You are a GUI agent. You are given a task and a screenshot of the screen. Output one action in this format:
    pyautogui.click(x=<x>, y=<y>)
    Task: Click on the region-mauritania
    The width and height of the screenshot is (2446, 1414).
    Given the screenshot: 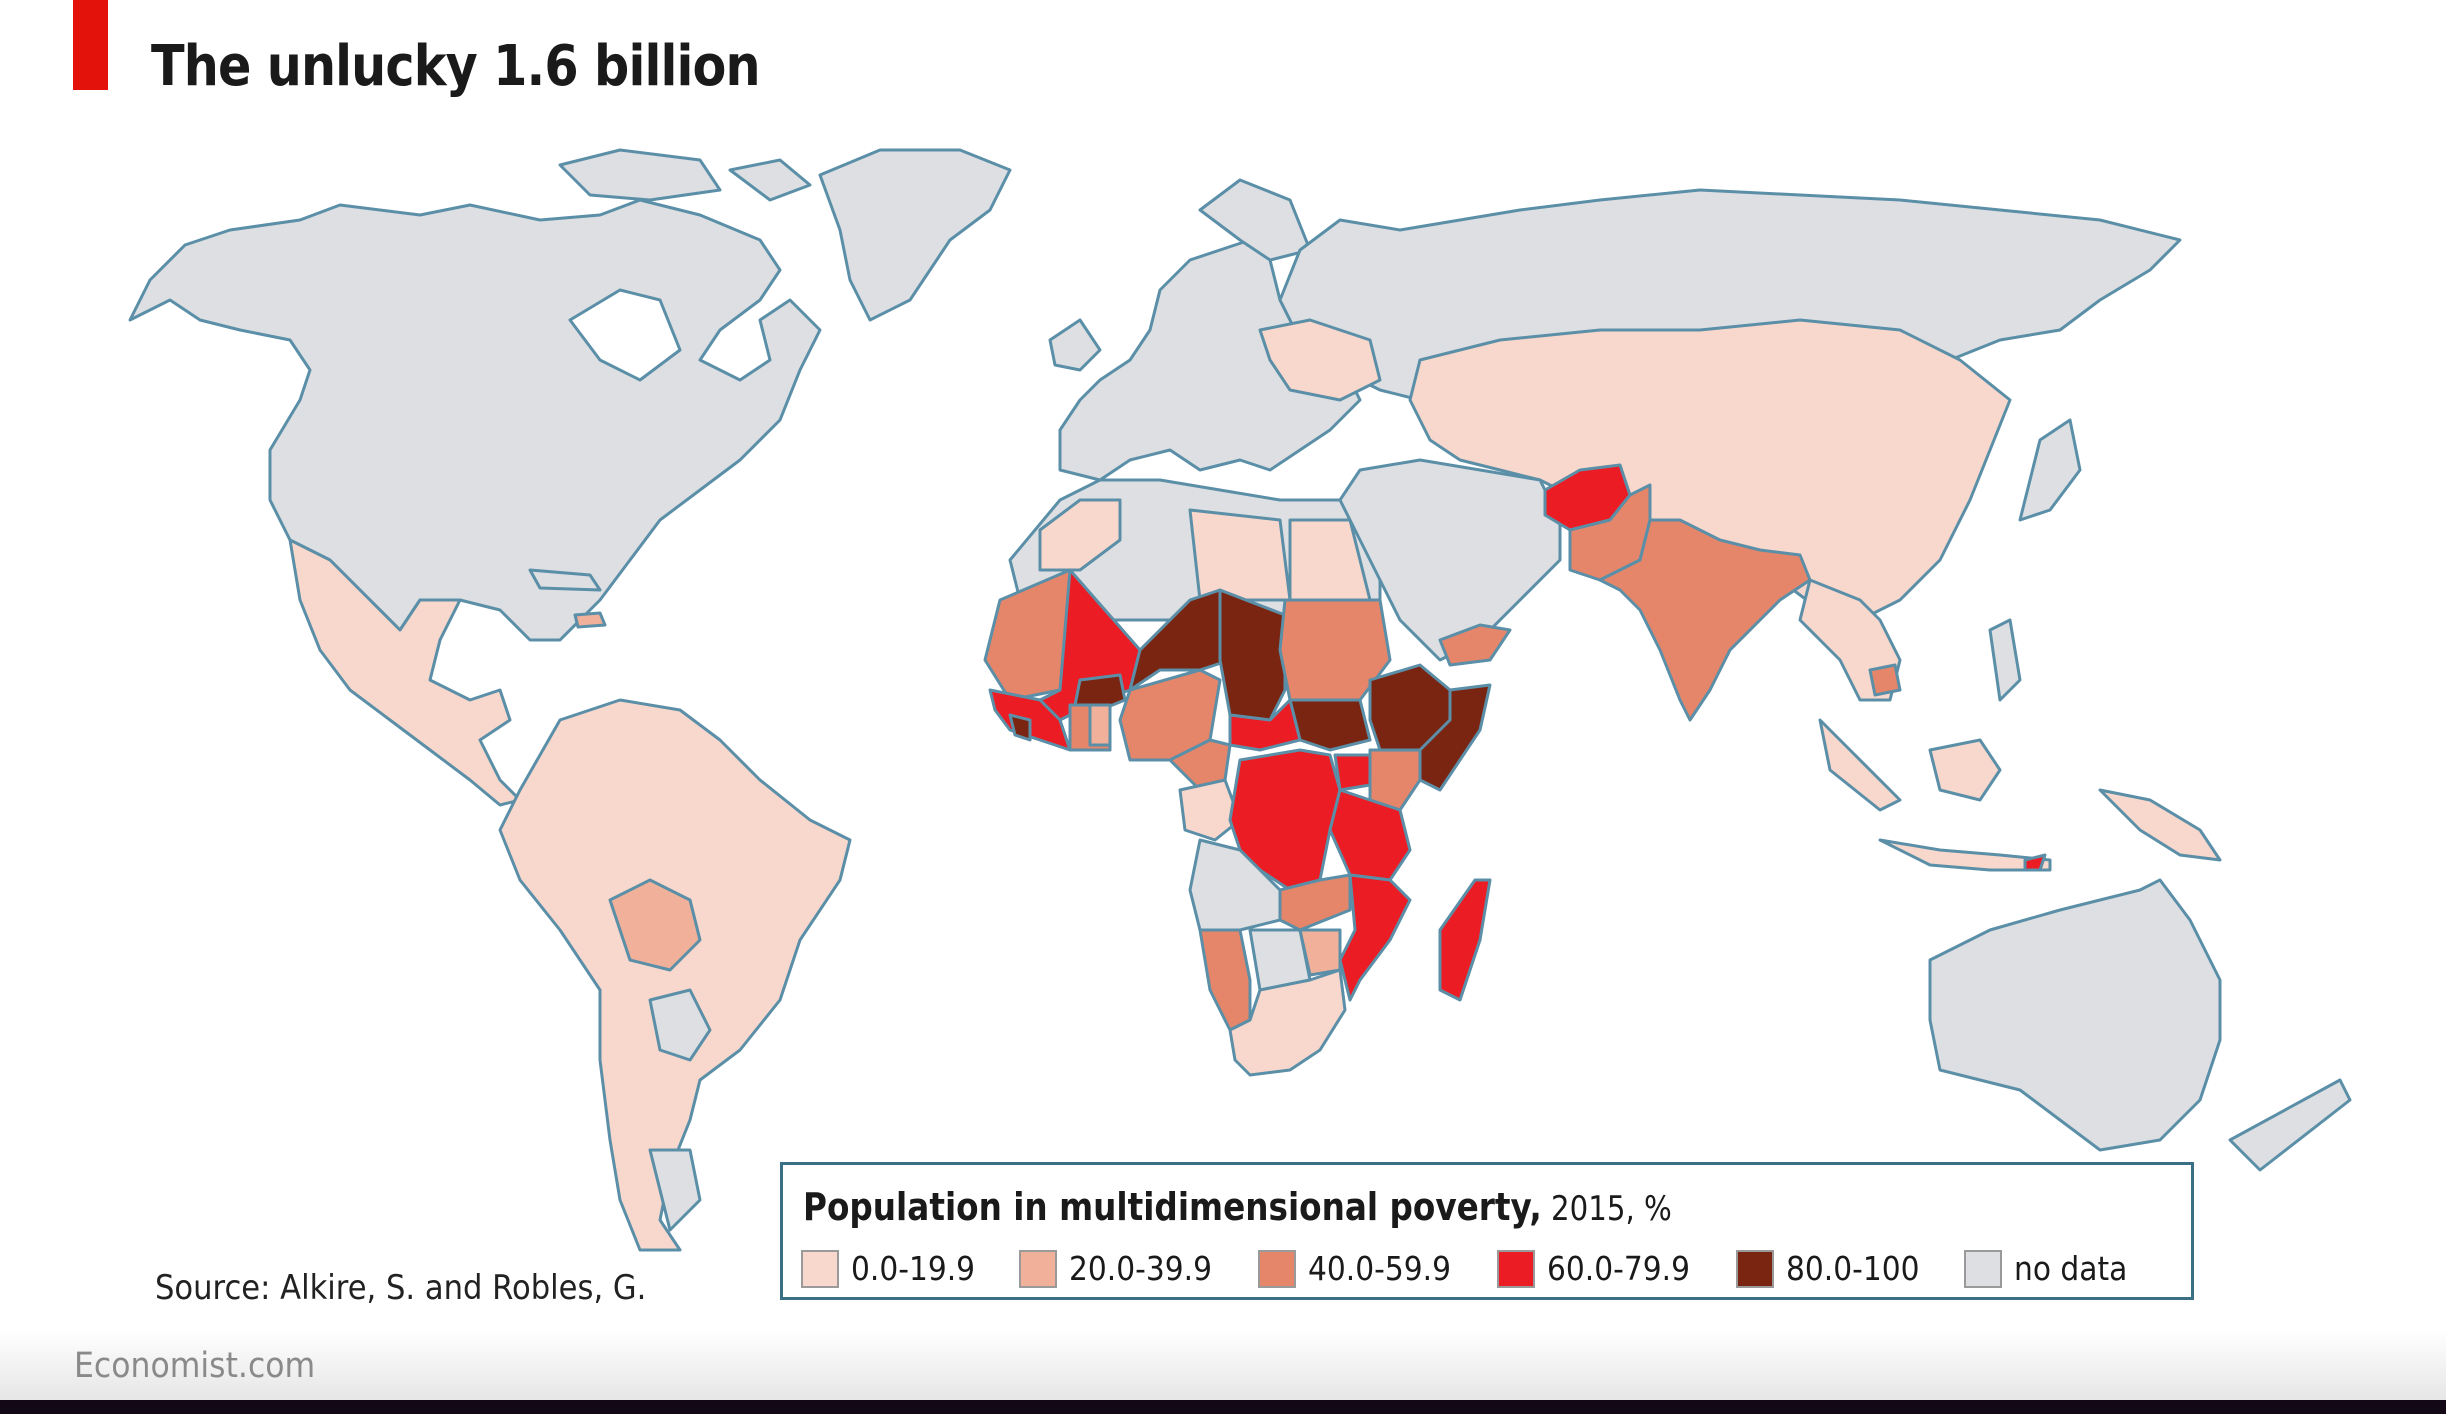 What is the action you would take?
    pyautogui.click(x=1027, y=635)
    